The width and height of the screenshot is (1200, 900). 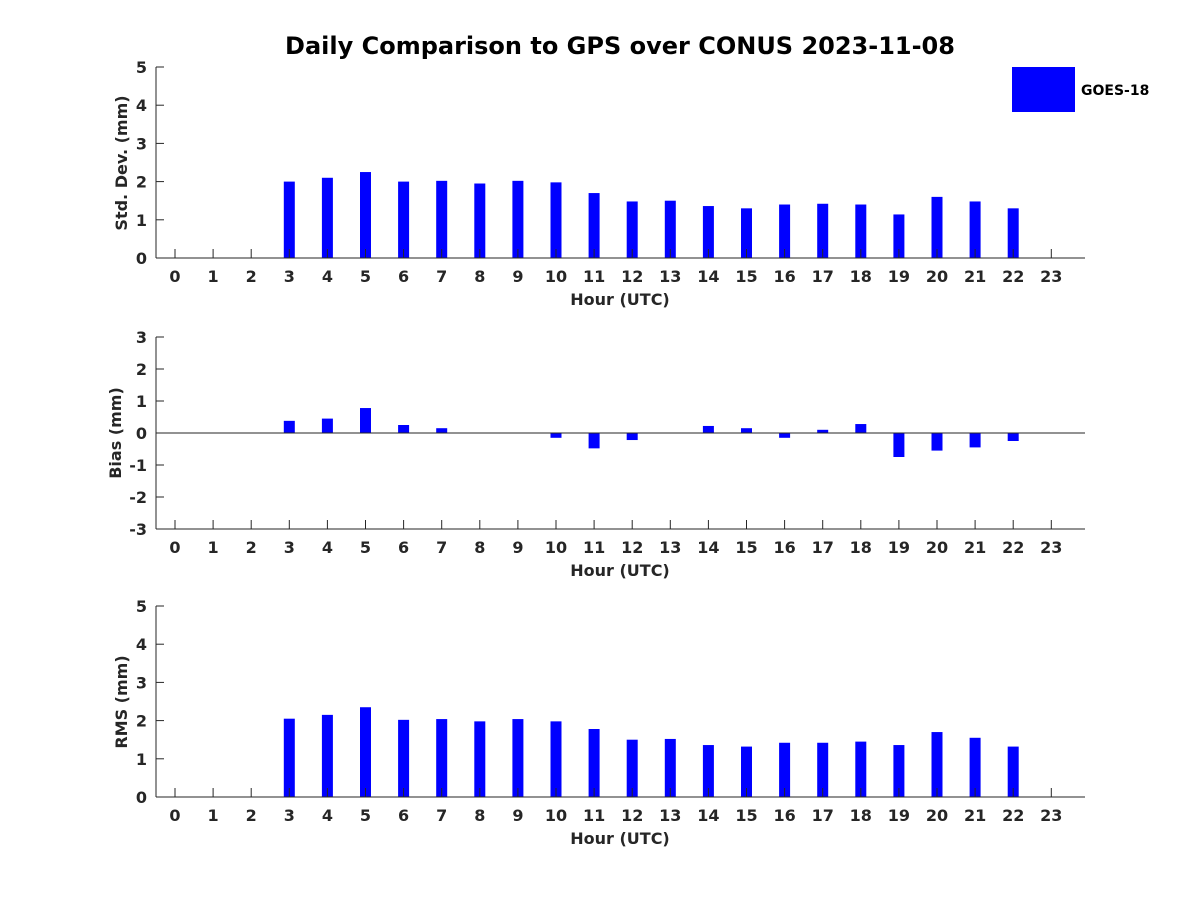 What do you see at coordinates (138, 529) in the screenshot?
I see `bias-y-tick-label: -3` at bounding box center [138, 529].